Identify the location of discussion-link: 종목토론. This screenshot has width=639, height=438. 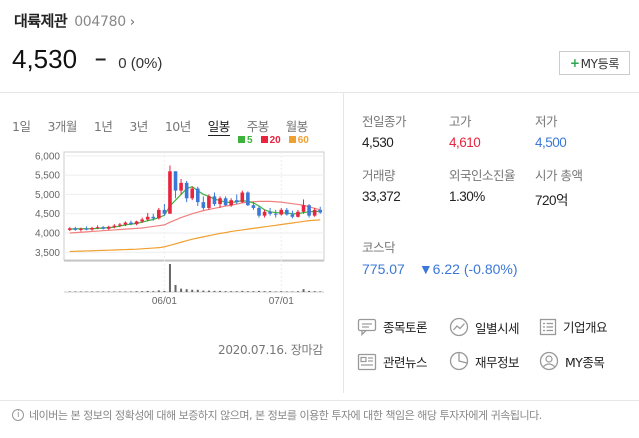
(392, 326).